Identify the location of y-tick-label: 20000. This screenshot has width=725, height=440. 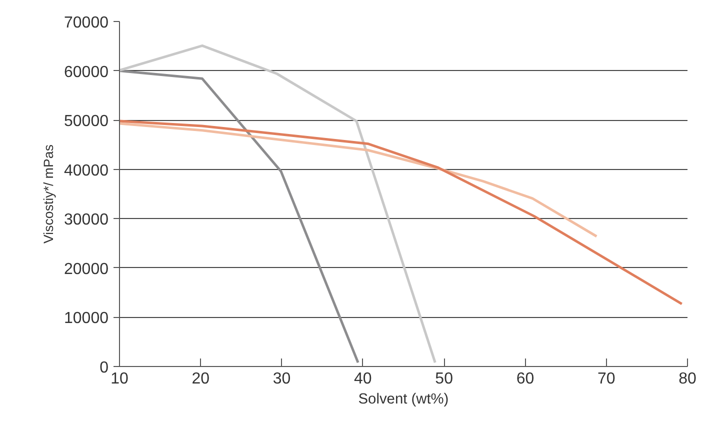
(86, 269).